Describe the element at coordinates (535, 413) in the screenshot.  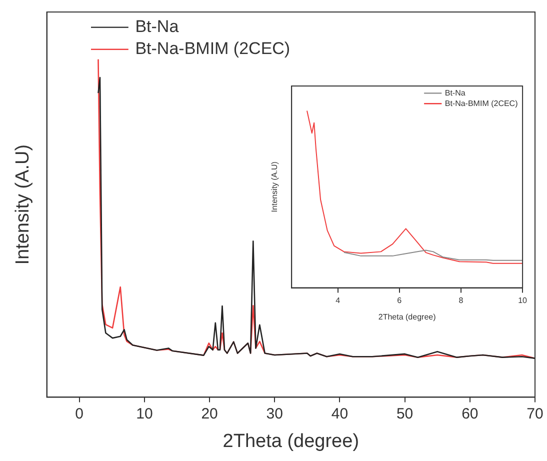
I see `x-tick-label: 70` at that location.